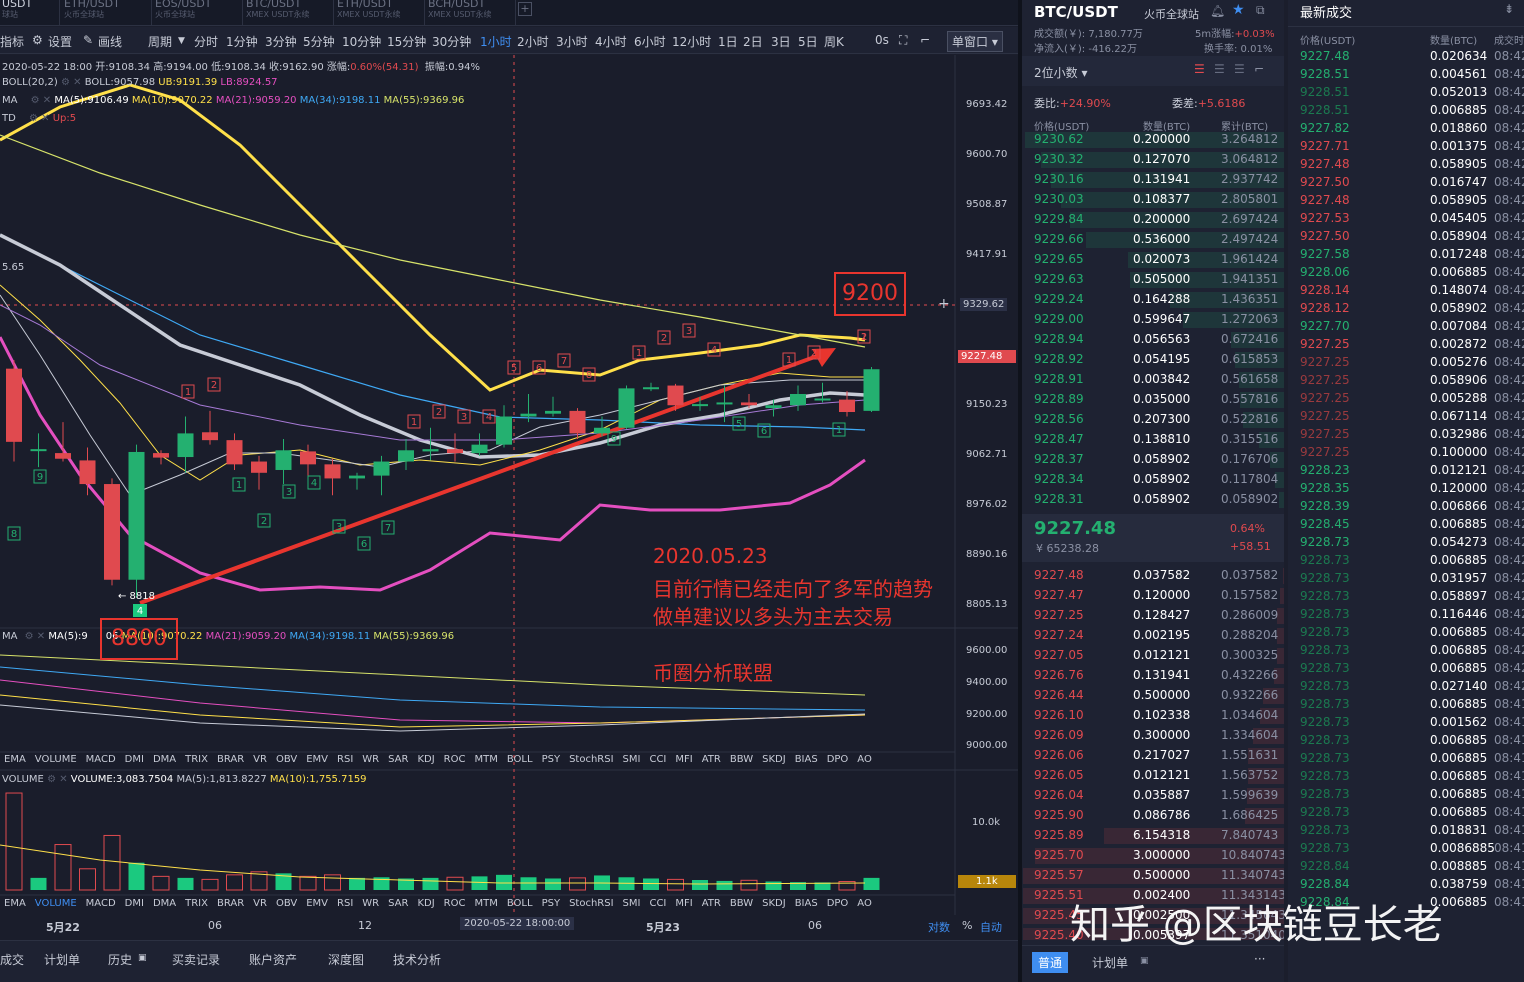 Image resolution: width=1524 pixels, height=982 pixels. What do you see at coordinates (650, 42) in the screenshot?
I see `interval-11: 6小时` at bounding box center [650, 42].